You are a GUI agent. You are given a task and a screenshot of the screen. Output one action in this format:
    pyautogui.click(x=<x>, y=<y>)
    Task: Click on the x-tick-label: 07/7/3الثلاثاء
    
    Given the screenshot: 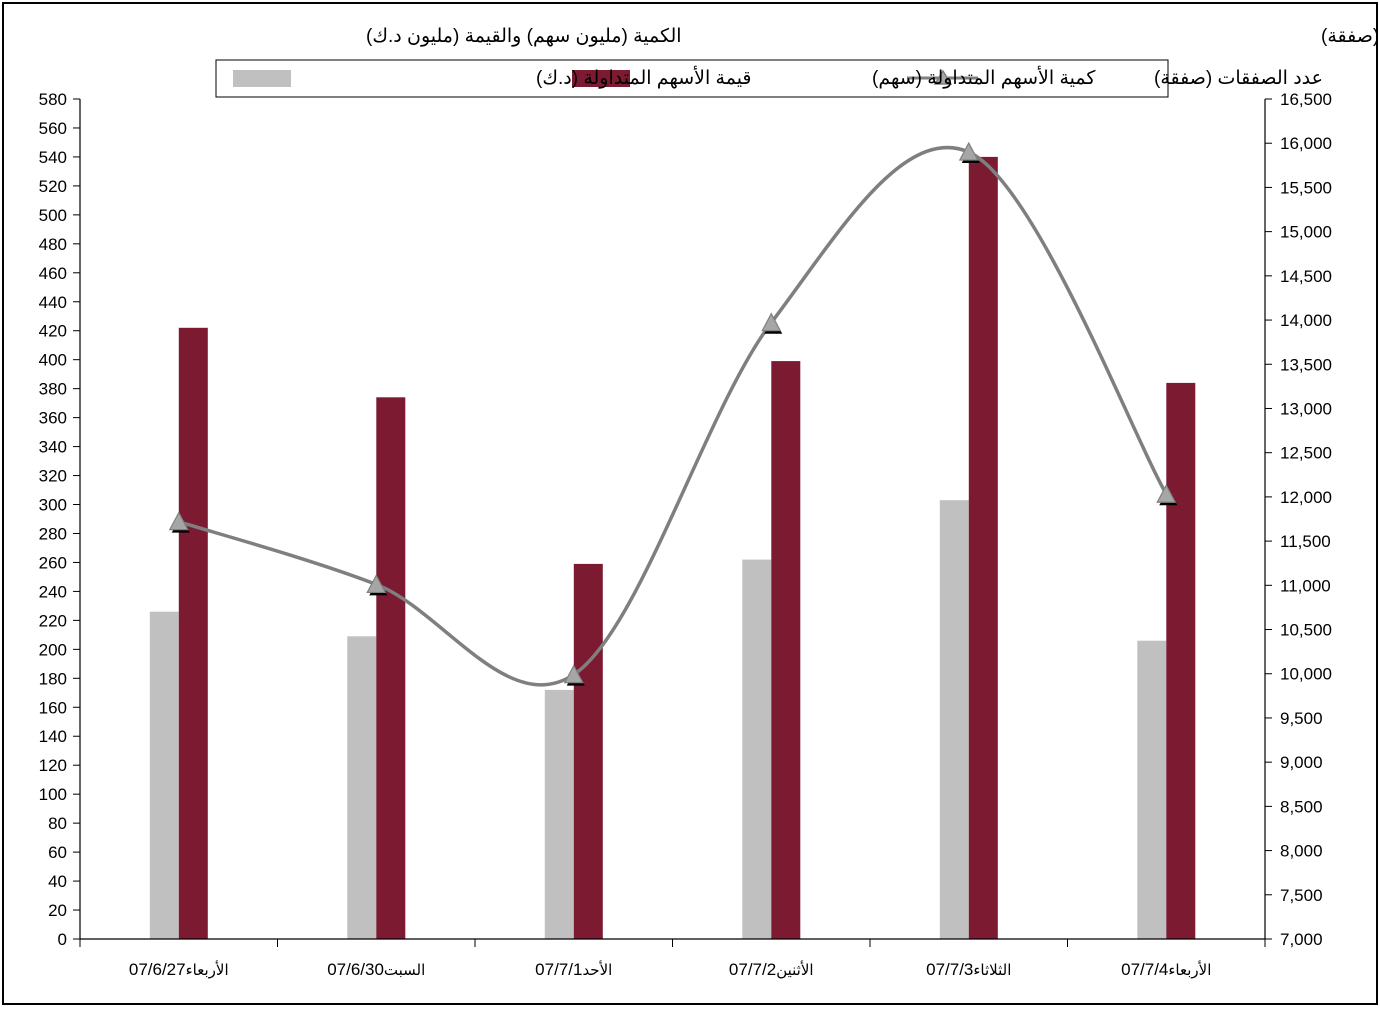 What is the action you would take?
    pyautogui.click(x=968, y=969)
    